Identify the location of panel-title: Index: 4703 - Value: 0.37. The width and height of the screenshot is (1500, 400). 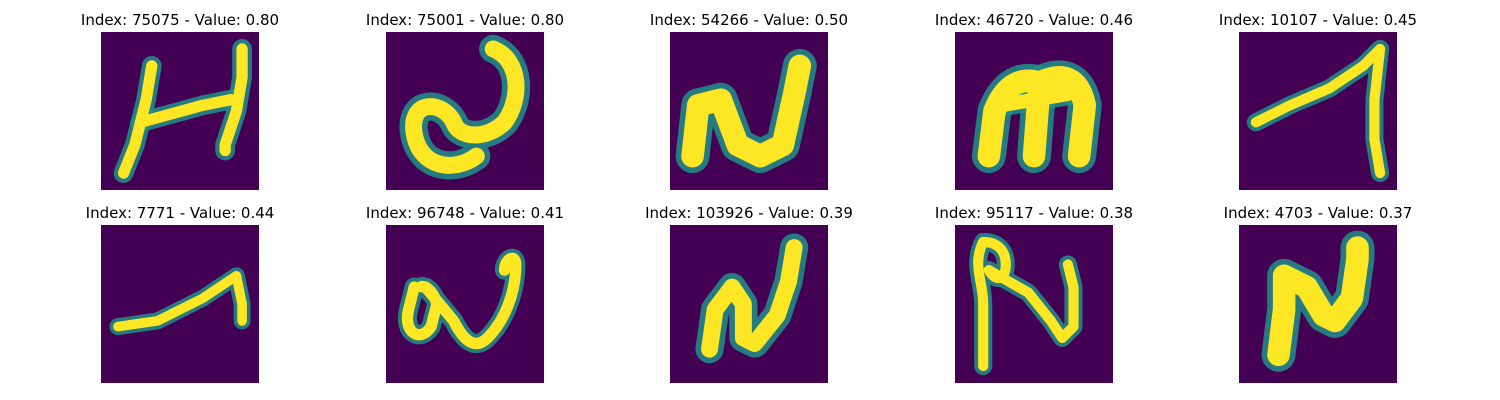
(1318, 213).